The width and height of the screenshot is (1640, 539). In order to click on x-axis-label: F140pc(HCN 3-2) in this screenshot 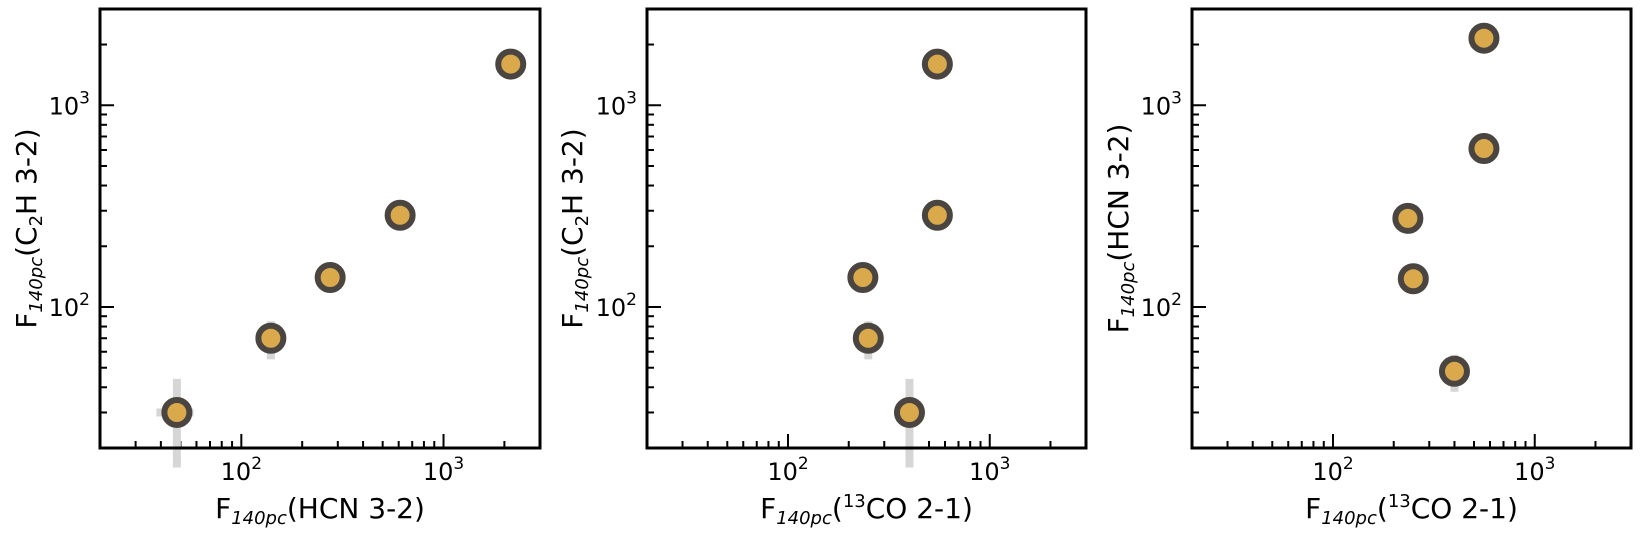, I will do `click(320, 510)`.